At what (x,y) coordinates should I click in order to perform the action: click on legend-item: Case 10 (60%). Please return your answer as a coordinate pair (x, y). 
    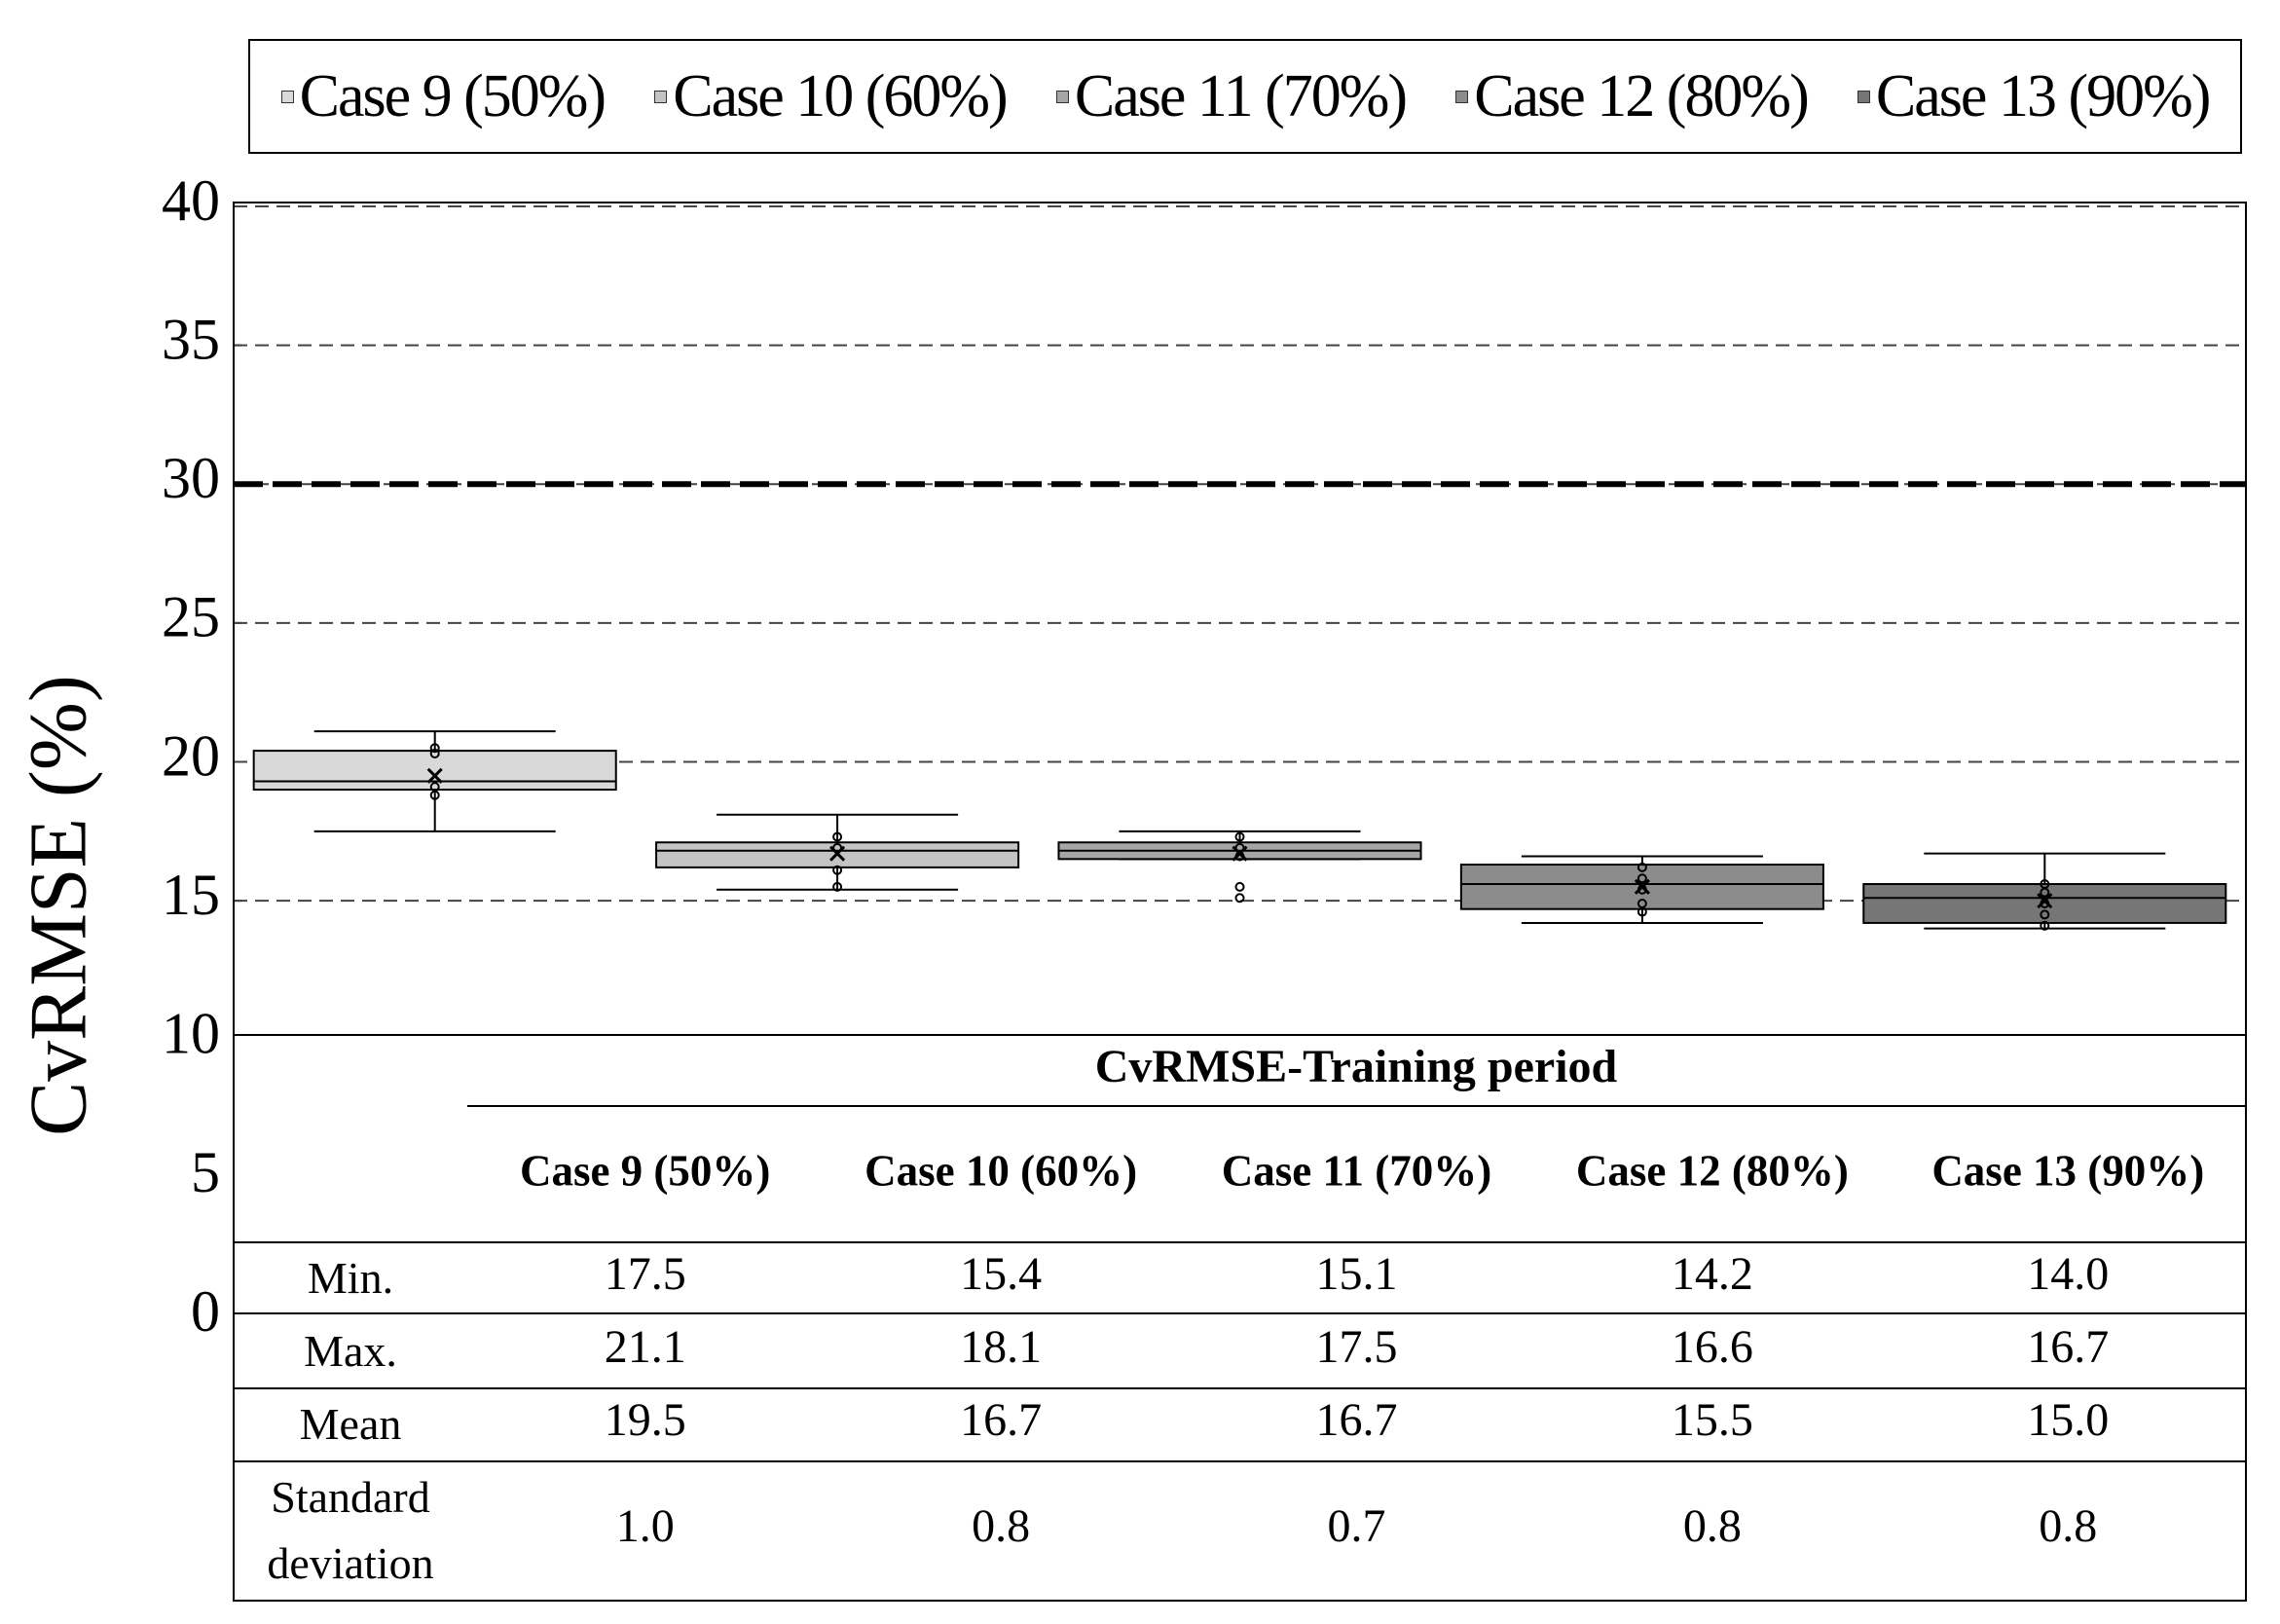
    Looking at the image, I should click on (831, 96).